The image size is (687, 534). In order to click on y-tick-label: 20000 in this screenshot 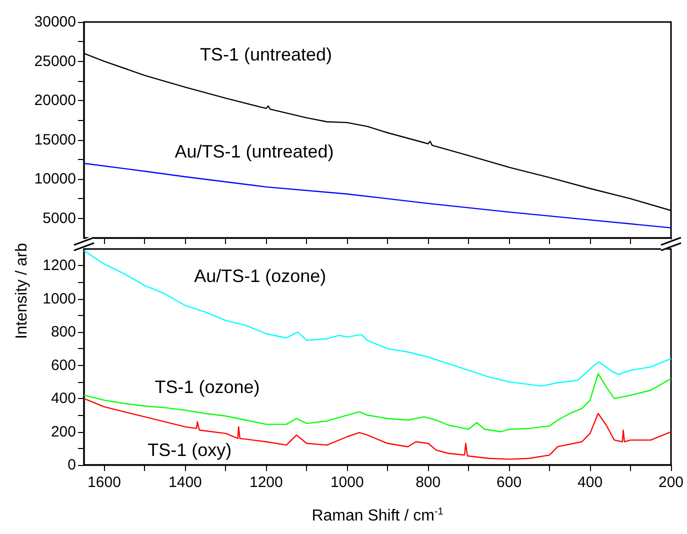, I will do `click(55, 101)`.